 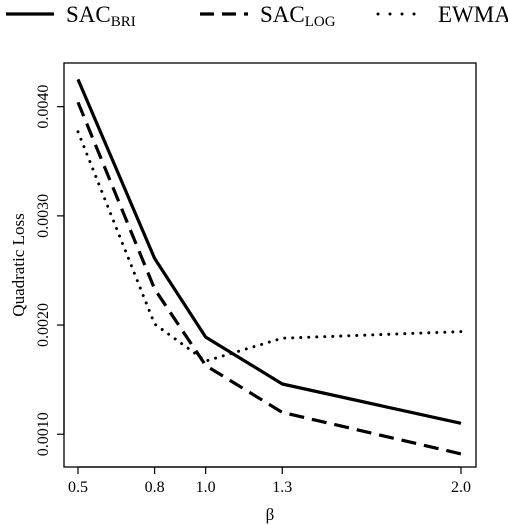 What do you see at coordinates (461, 487) in the screenshot?
I see `x-tick-label: 2.0` at bounding box center [461, 487].